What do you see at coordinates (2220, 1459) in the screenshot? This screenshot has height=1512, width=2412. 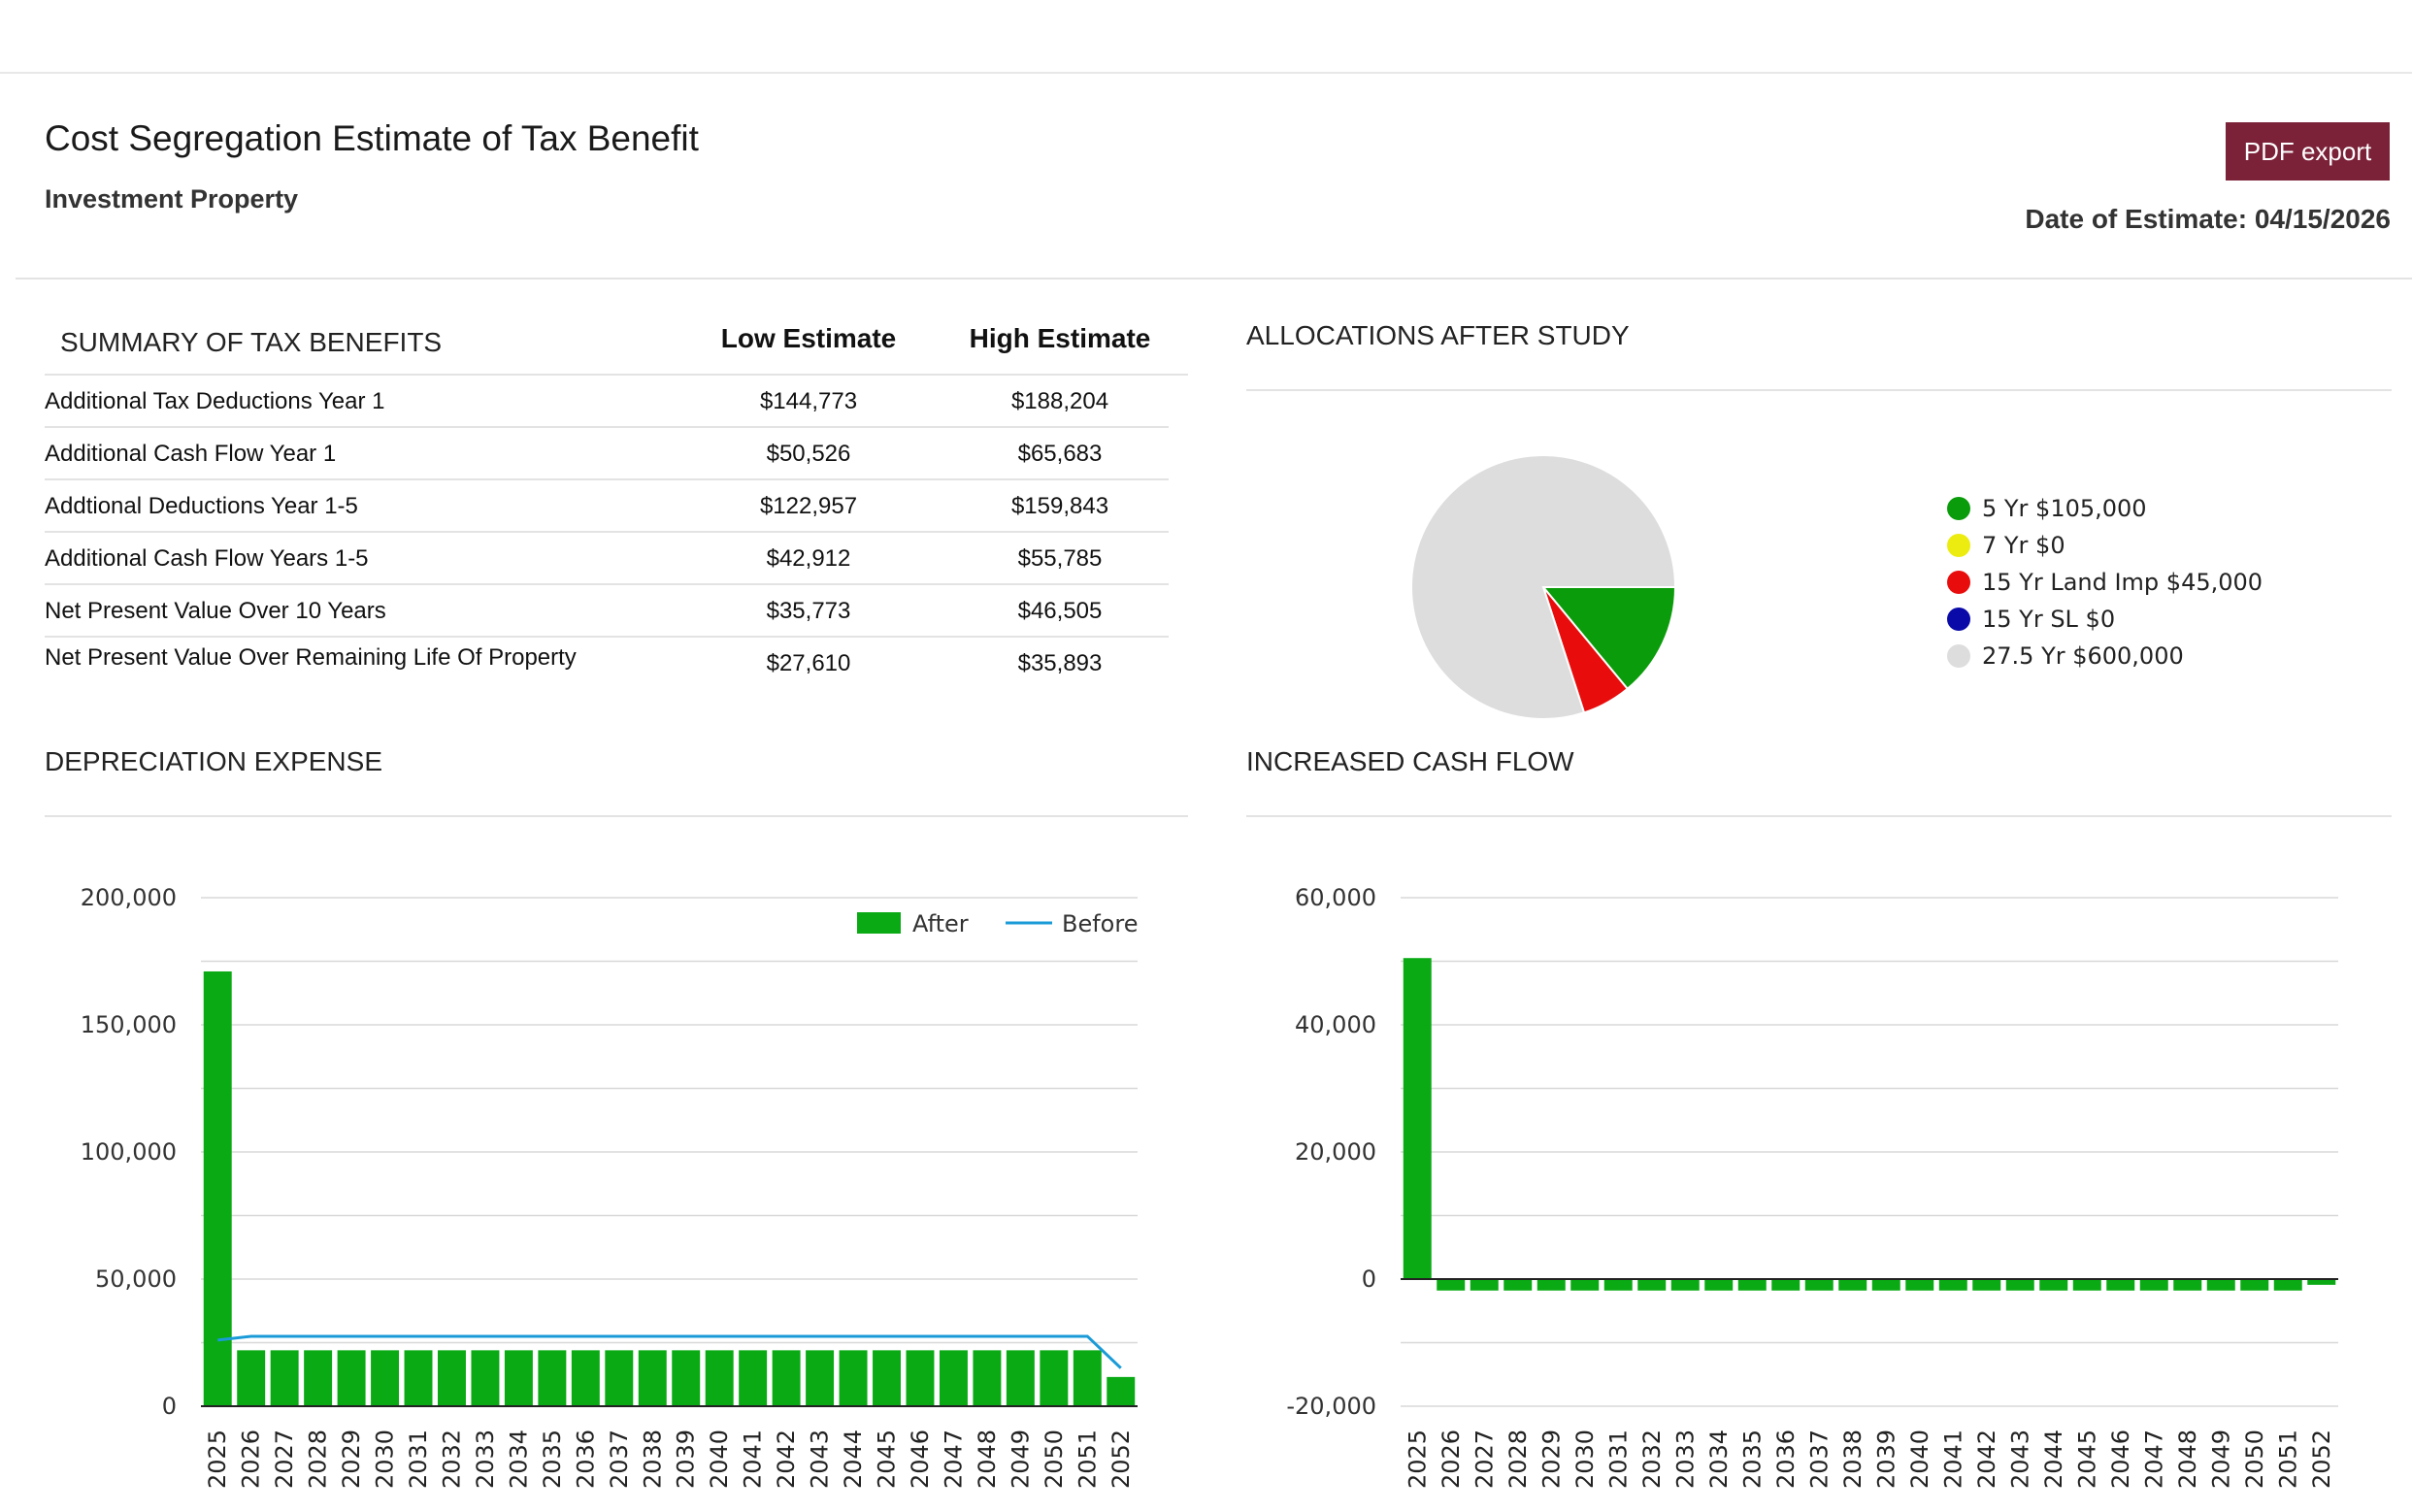 I see `x-tick-label: 2049` at bounding box center [2220, 1459].